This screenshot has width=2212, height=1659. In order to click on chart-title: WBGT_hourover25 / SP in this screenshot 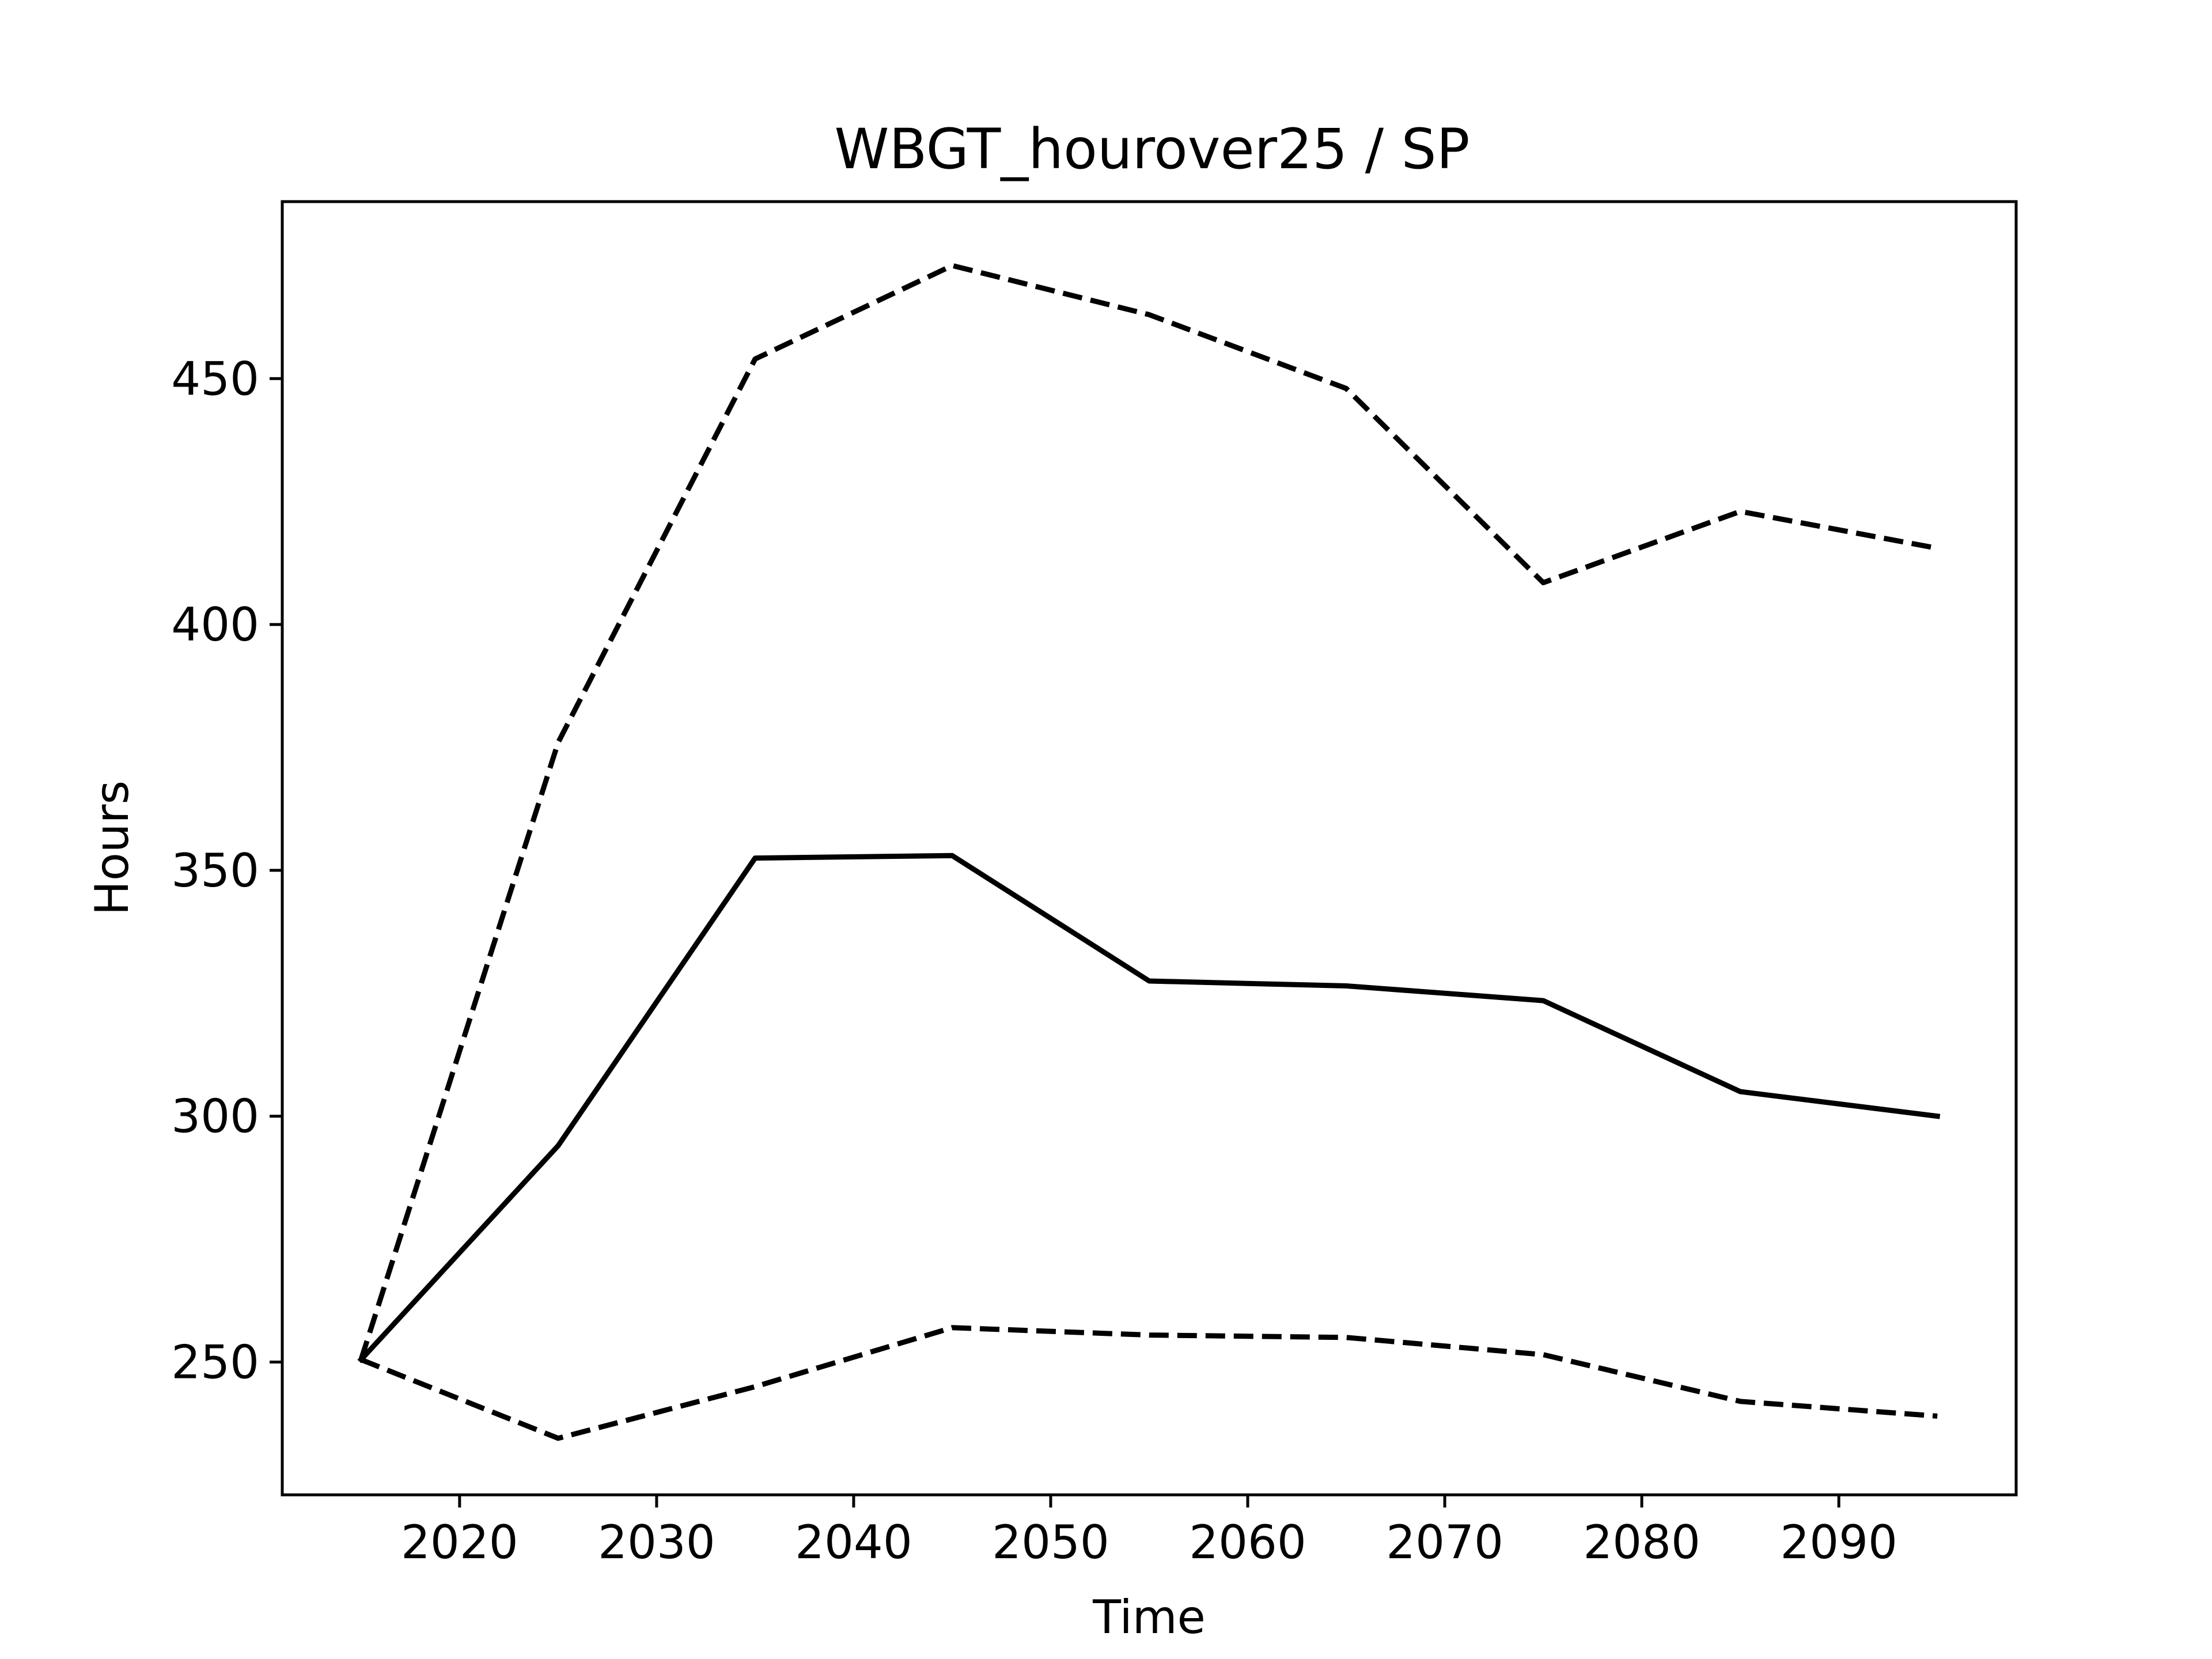, I will do `click(1152, 149)`.